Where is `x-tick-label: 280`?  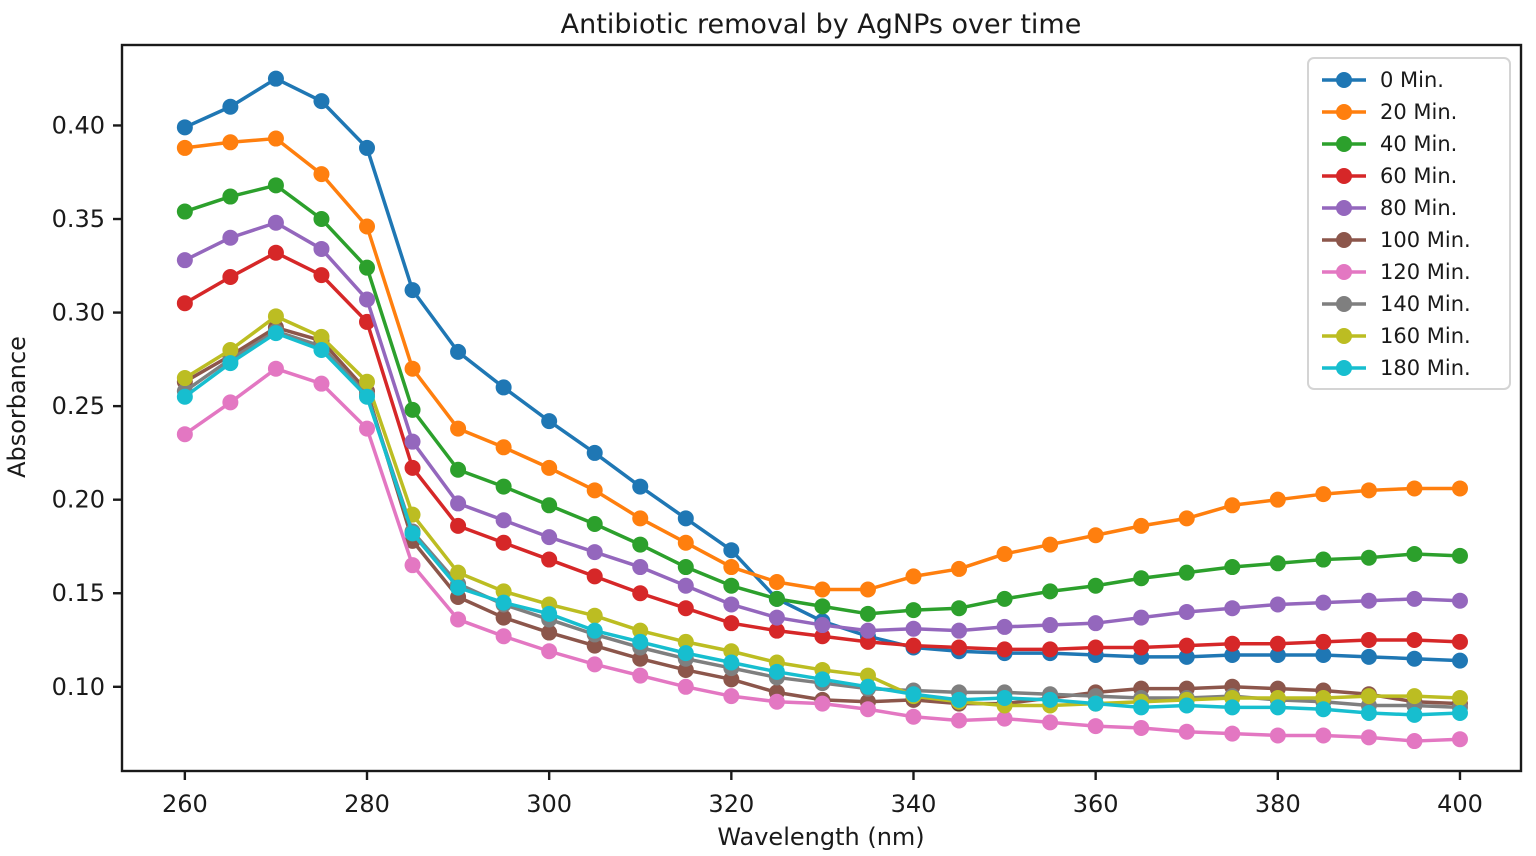
x-tick-label: 280 is located at coordinates (367, 804).